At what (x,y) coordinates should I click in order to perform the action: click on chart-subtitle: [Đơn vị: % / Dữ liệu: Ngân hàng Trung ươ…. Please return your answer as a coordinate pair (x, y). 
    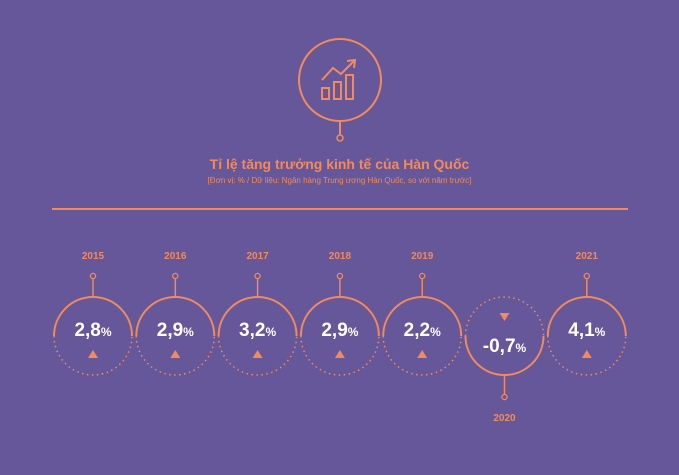
    Looking at the image, I should click on (339, 180).